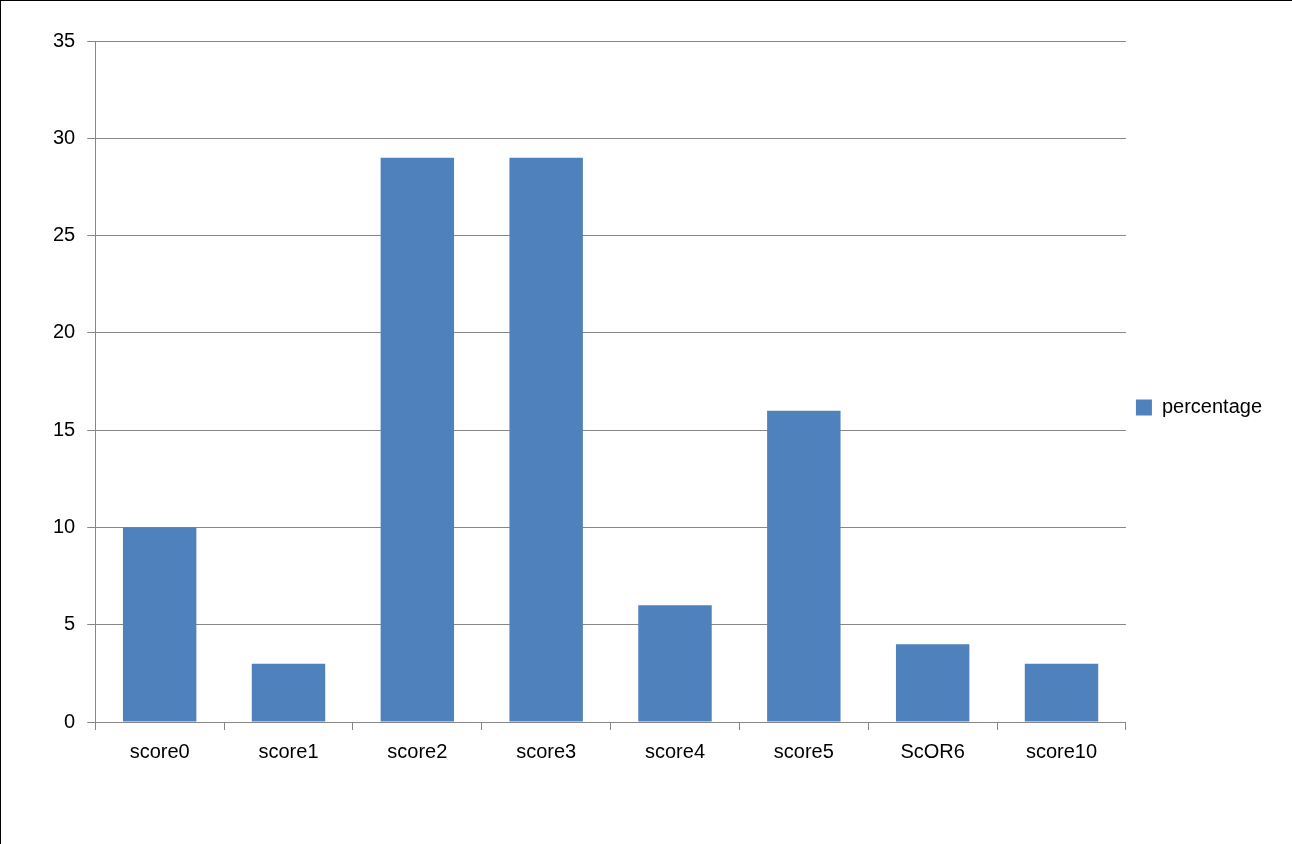  Describe the element at coordinates (64, 525) in the screenshot. I see `y-tick-label: 10` at that location.